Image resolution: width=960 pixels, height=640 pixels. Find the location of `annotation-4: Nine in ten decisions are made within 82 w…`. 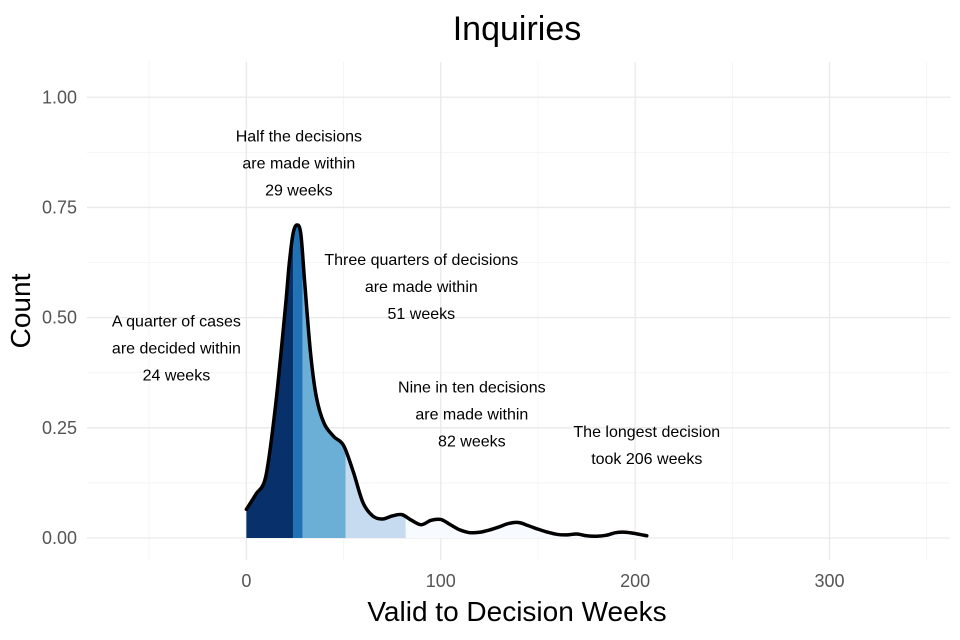

annotation-4: Nine in ten decisions are made within 82 w… is located at coordinates (472, 415).